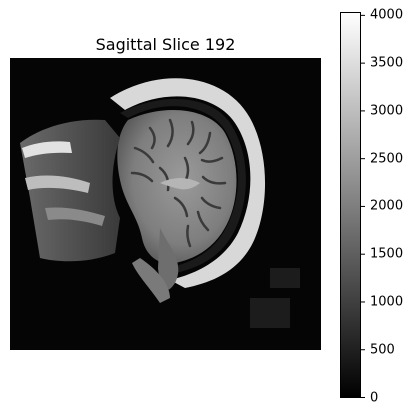 Image resolution: width=413 pixels, height=415 pixels. I want to click on colorbar-tick-label: 3000, so click(387, 111).